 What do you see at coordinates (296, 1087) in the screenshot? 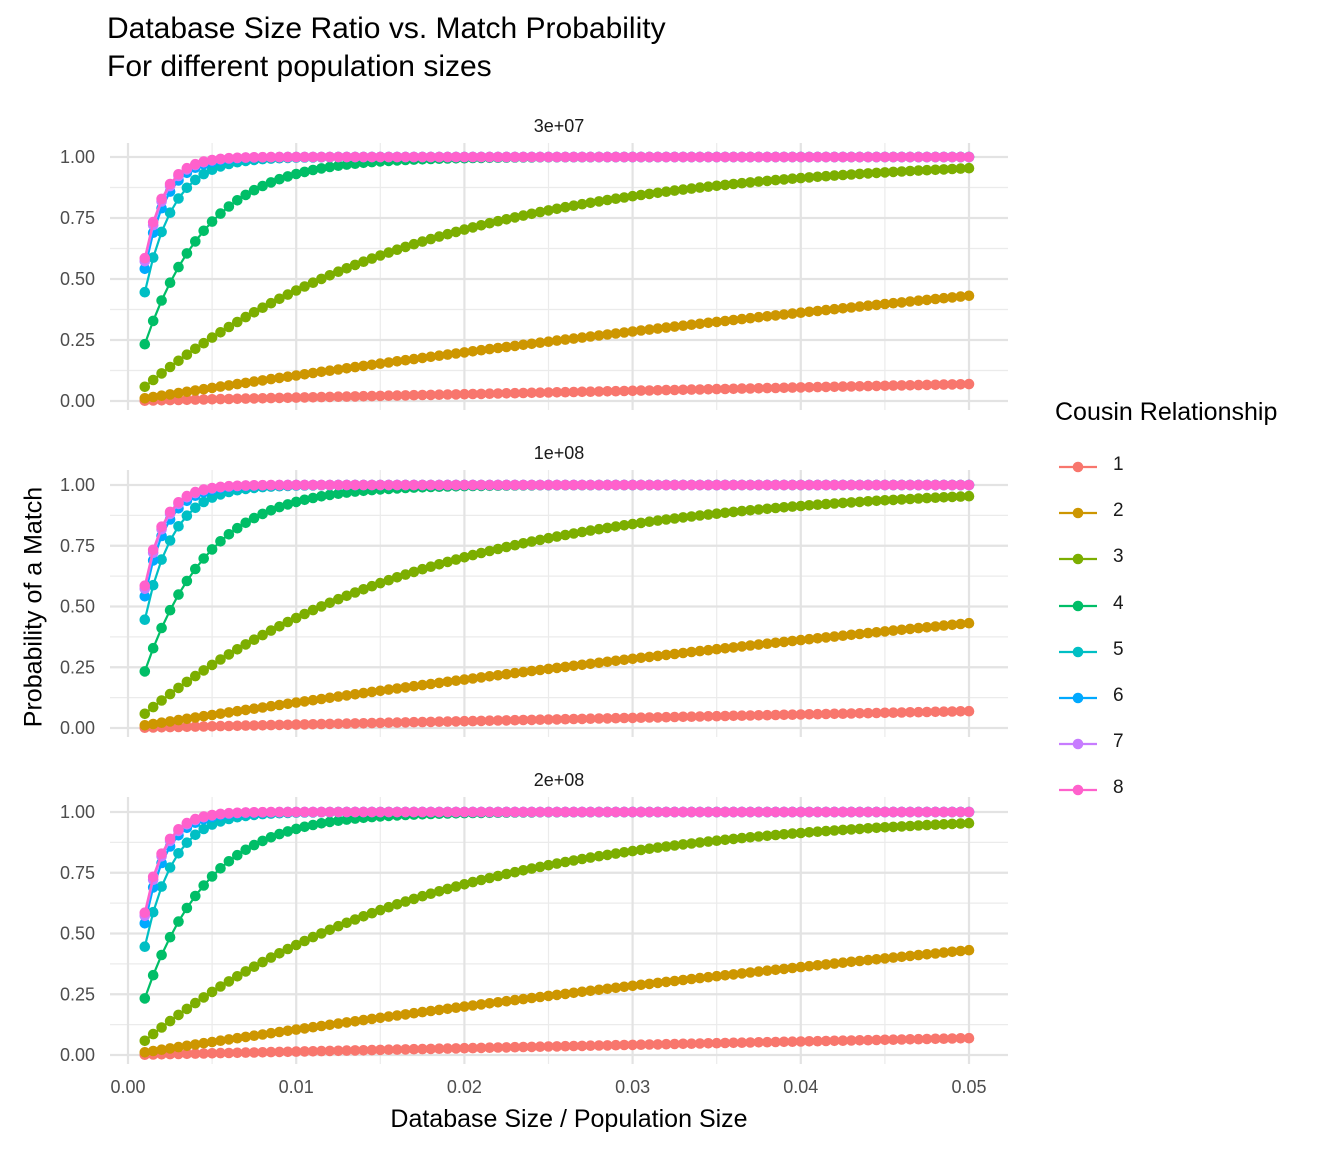
I see `x-tick-label: 0.01` at bounding box center [296, 1087].